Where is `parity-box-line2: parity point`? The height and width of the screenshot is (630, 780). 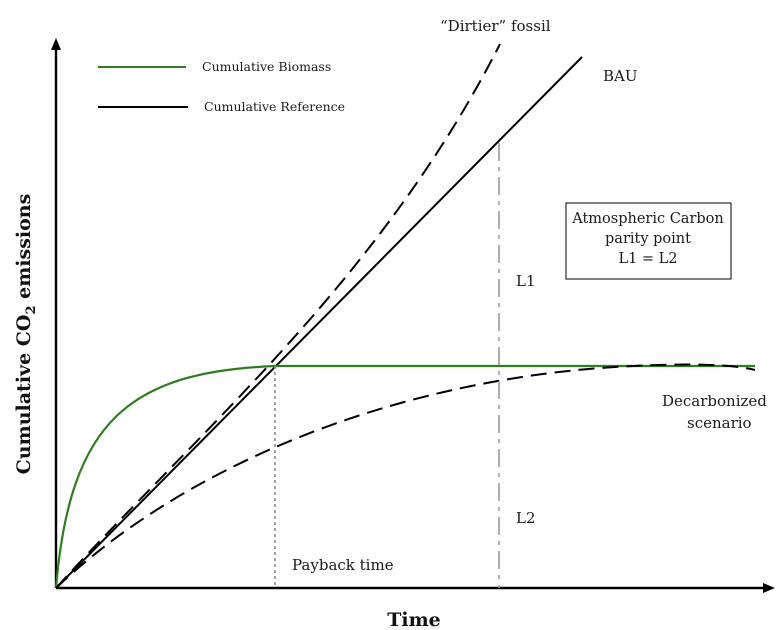 parity-box-line2: parity point is located at coordinates (648, 239).